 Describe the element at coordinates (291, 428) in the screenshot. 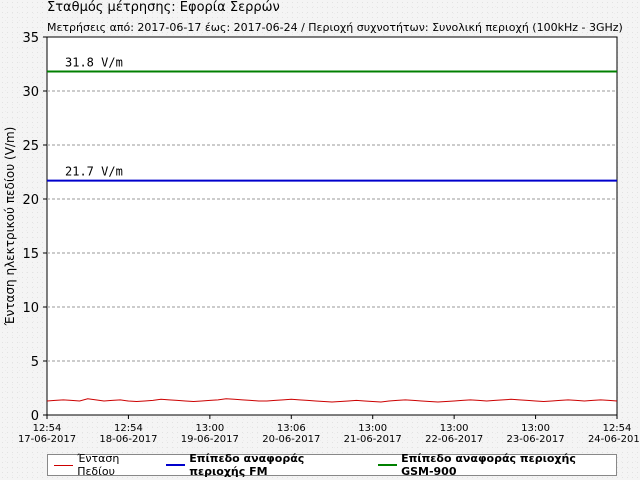

I see `x-tick-time-3: 13:06` at that location.